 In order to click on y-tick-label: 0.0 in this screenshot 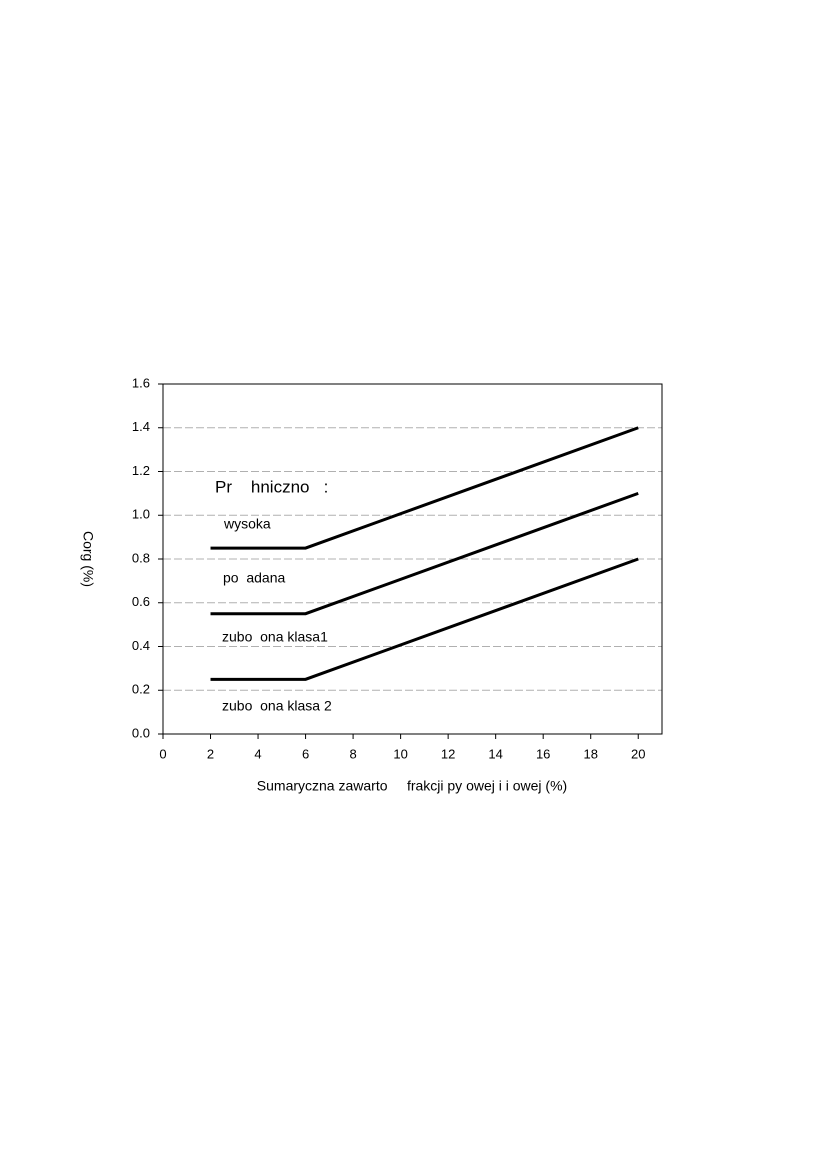, I will do `click(141, 732)`.